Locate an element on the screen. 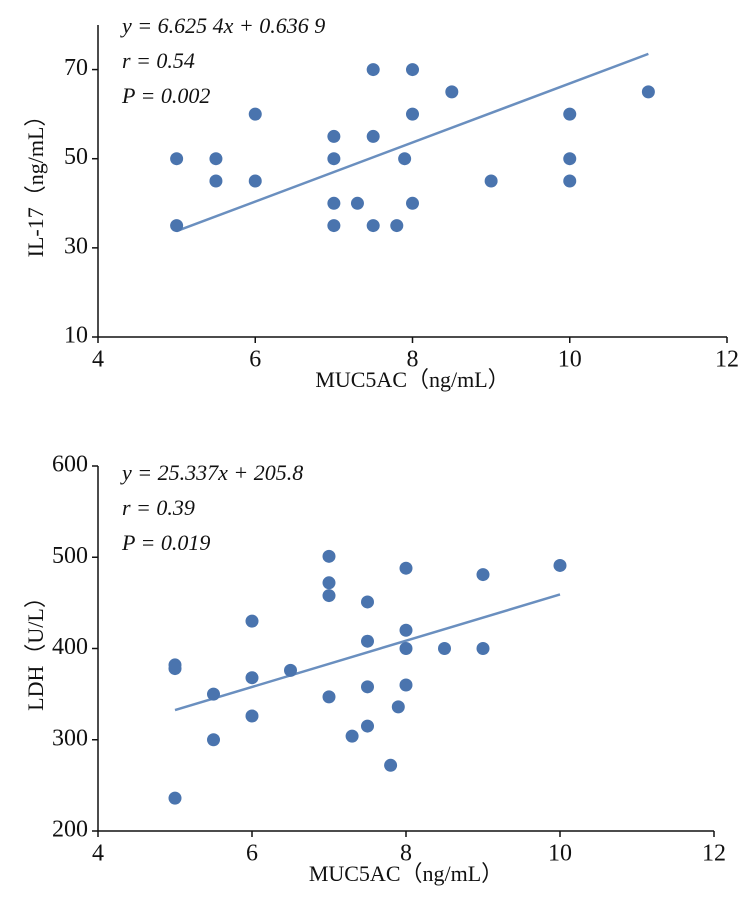 This screenshot has width=750, height=918. y-tick-label: 600 is located at coordinates (70, 465).